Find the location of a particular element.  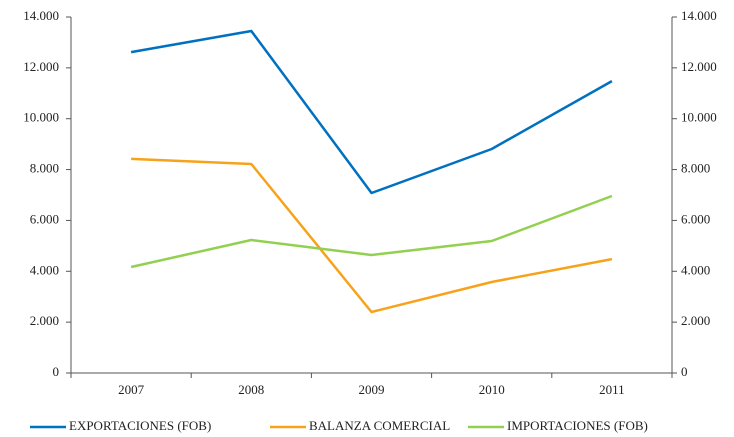

y2-tick-label: 2.000 is located at coordinates (695, 320).